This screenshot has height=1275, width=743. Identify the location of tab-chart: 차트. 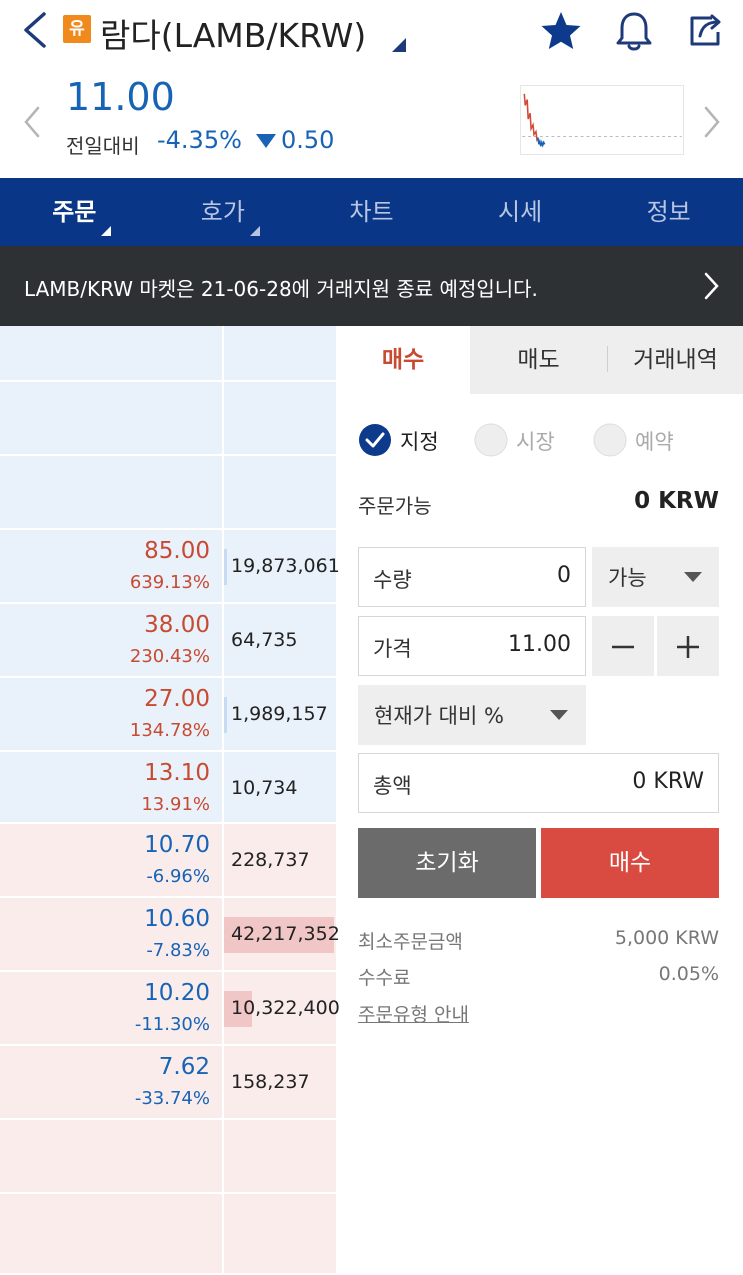
(371, 212).